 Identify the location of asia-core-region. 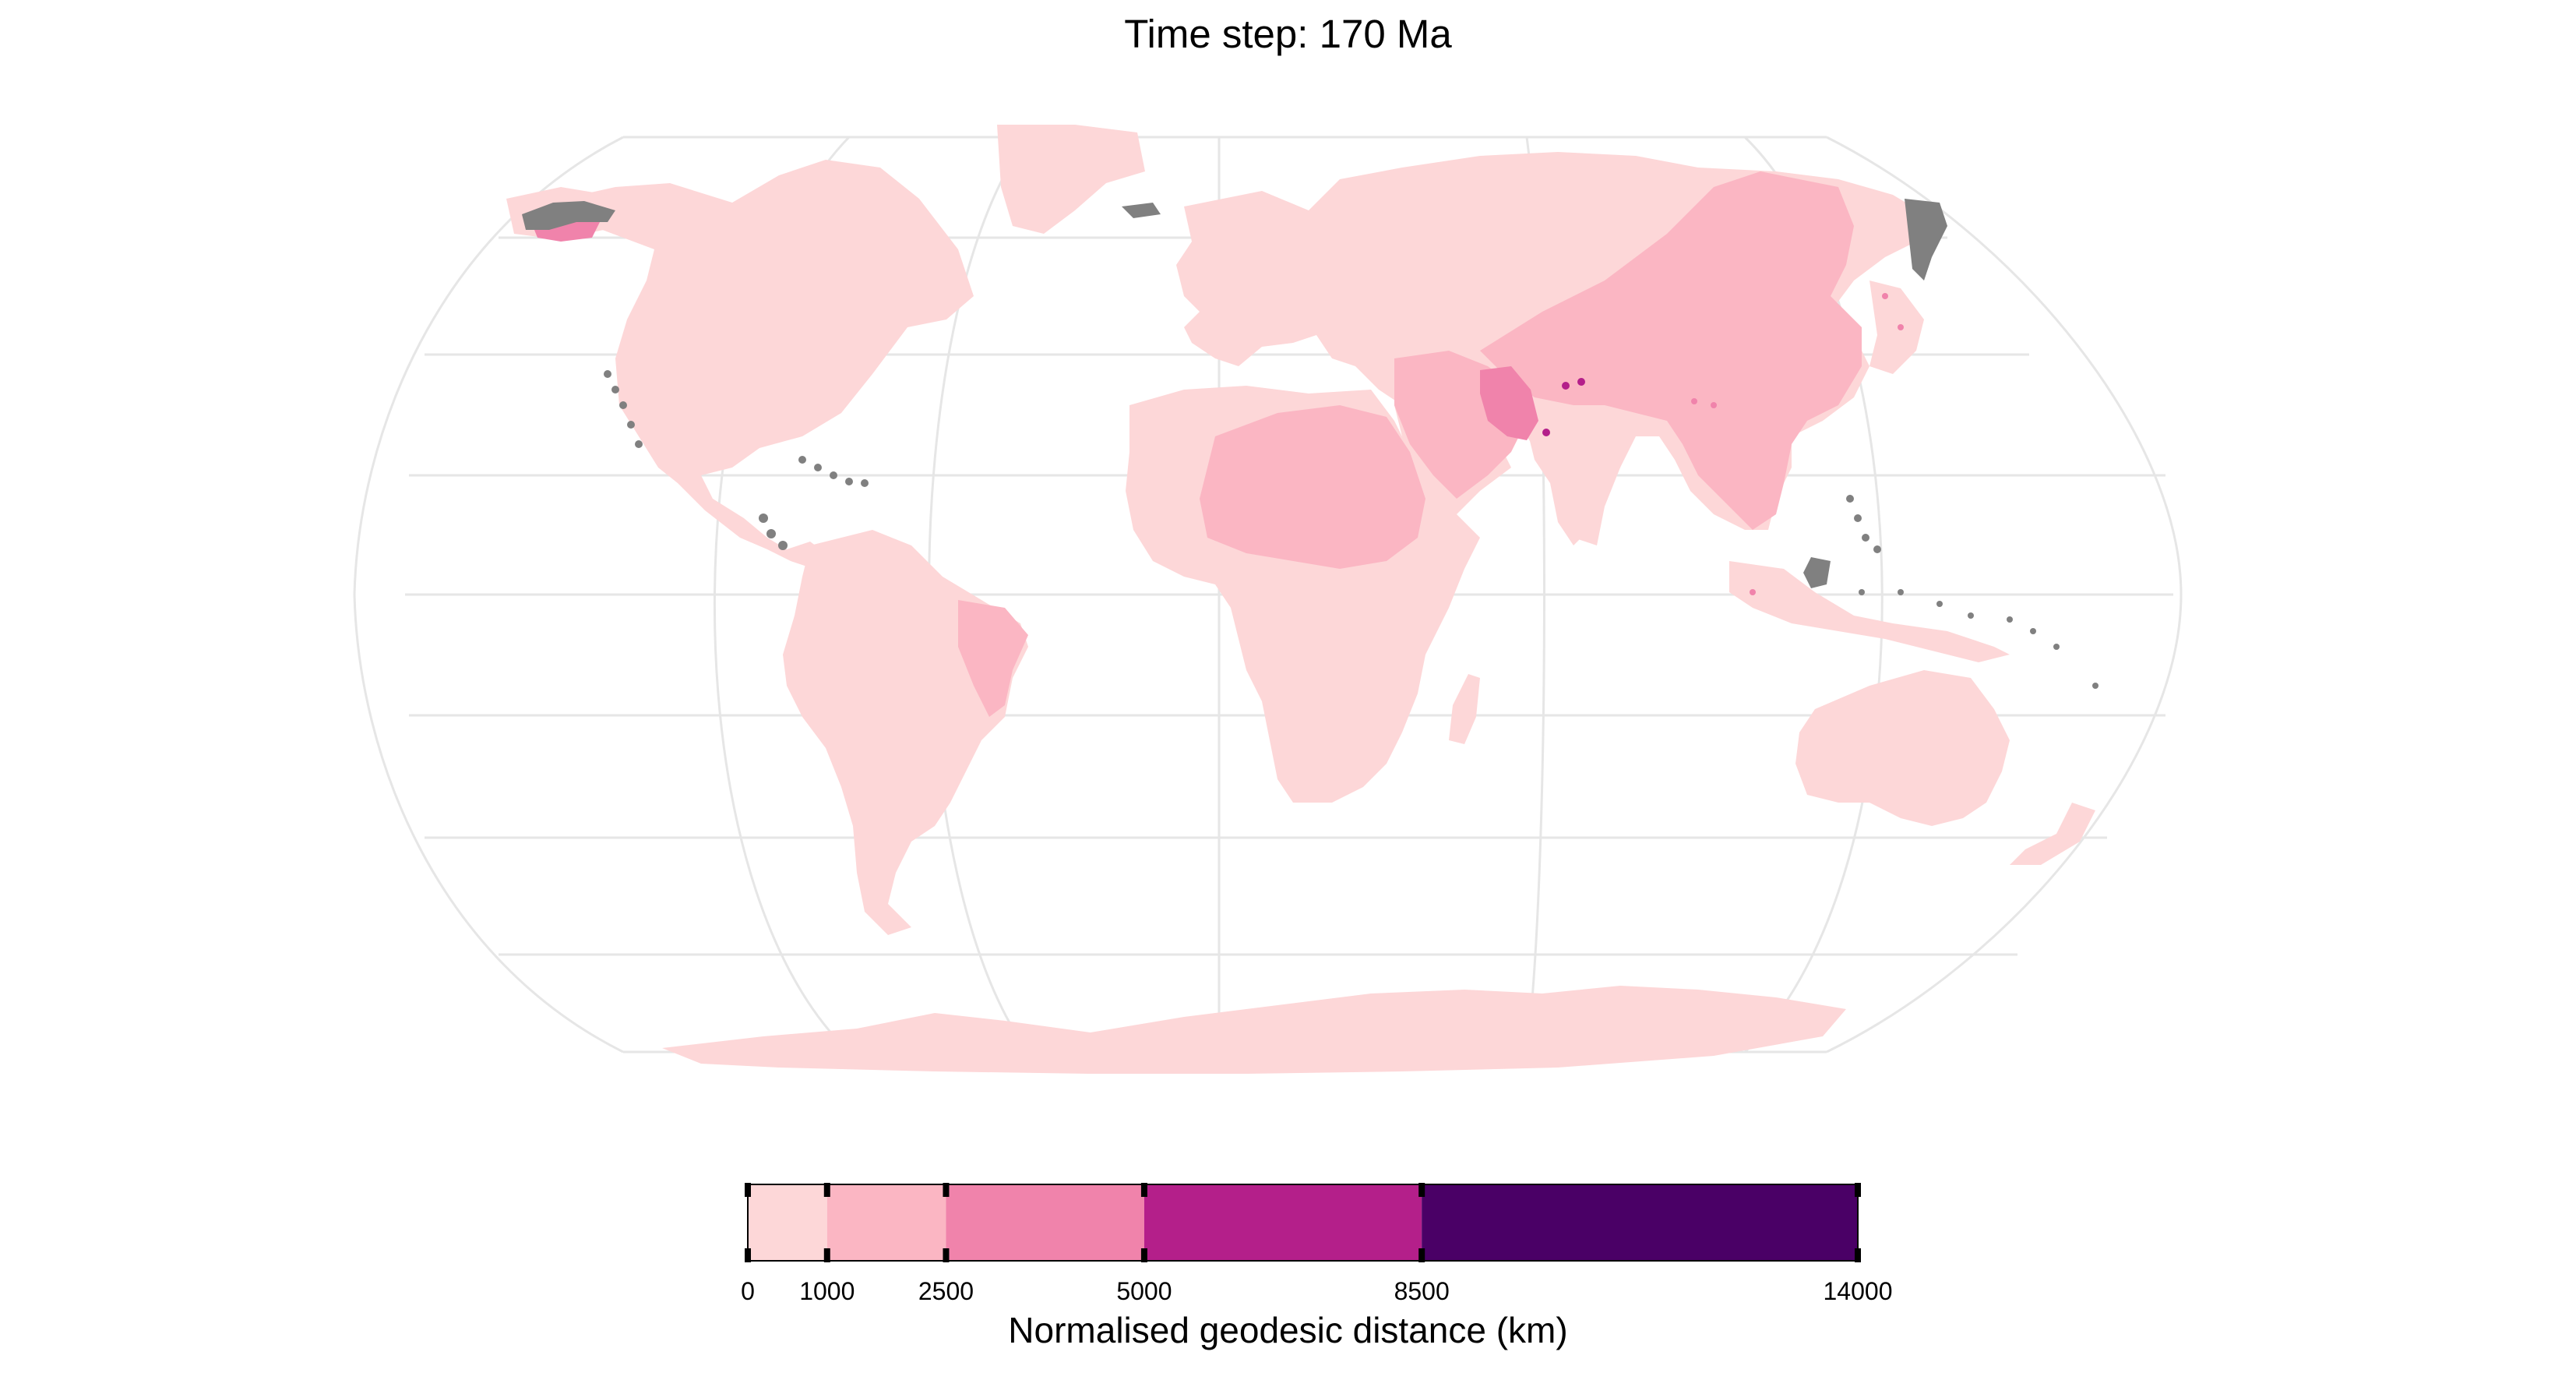
(1671, 351).